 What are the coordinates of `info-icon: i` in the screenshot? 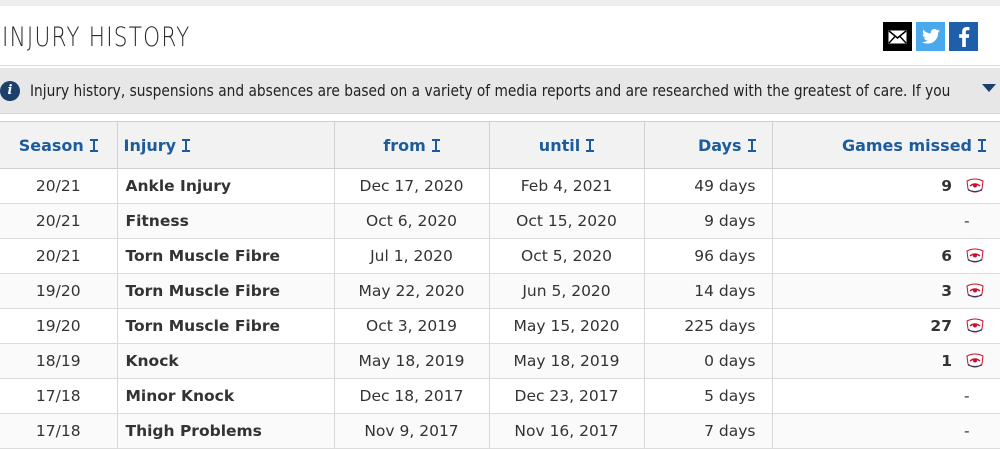 It's located at (10, 90).